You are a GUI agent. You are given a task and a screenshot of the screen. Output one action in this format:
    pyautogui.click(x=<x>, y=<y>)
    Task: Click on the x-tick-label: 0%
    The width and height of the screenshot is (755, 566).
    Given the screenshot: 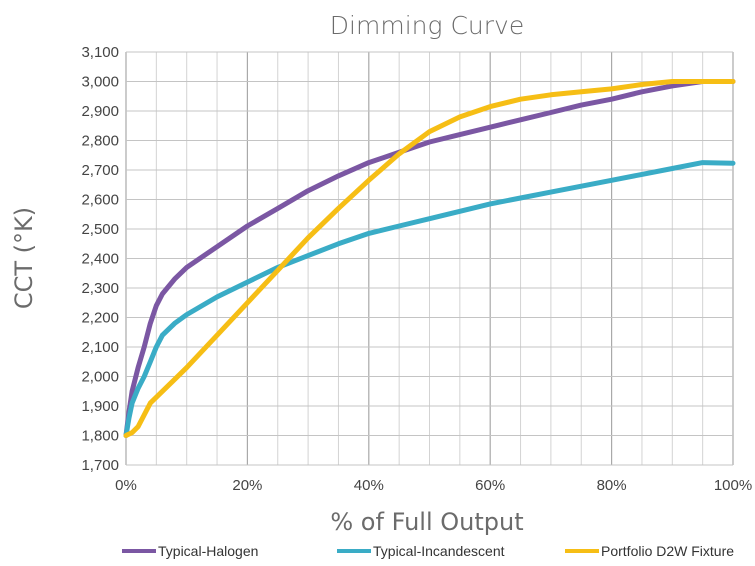 What is the action you would take?
    pyautogui.click(x=126, y=485)
    